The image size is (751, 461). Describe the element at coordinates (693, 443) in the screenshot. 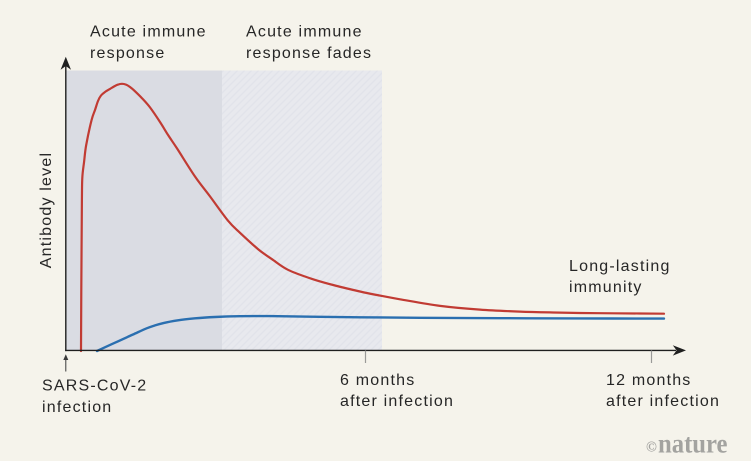

I see `svg-text: nature` at that location.